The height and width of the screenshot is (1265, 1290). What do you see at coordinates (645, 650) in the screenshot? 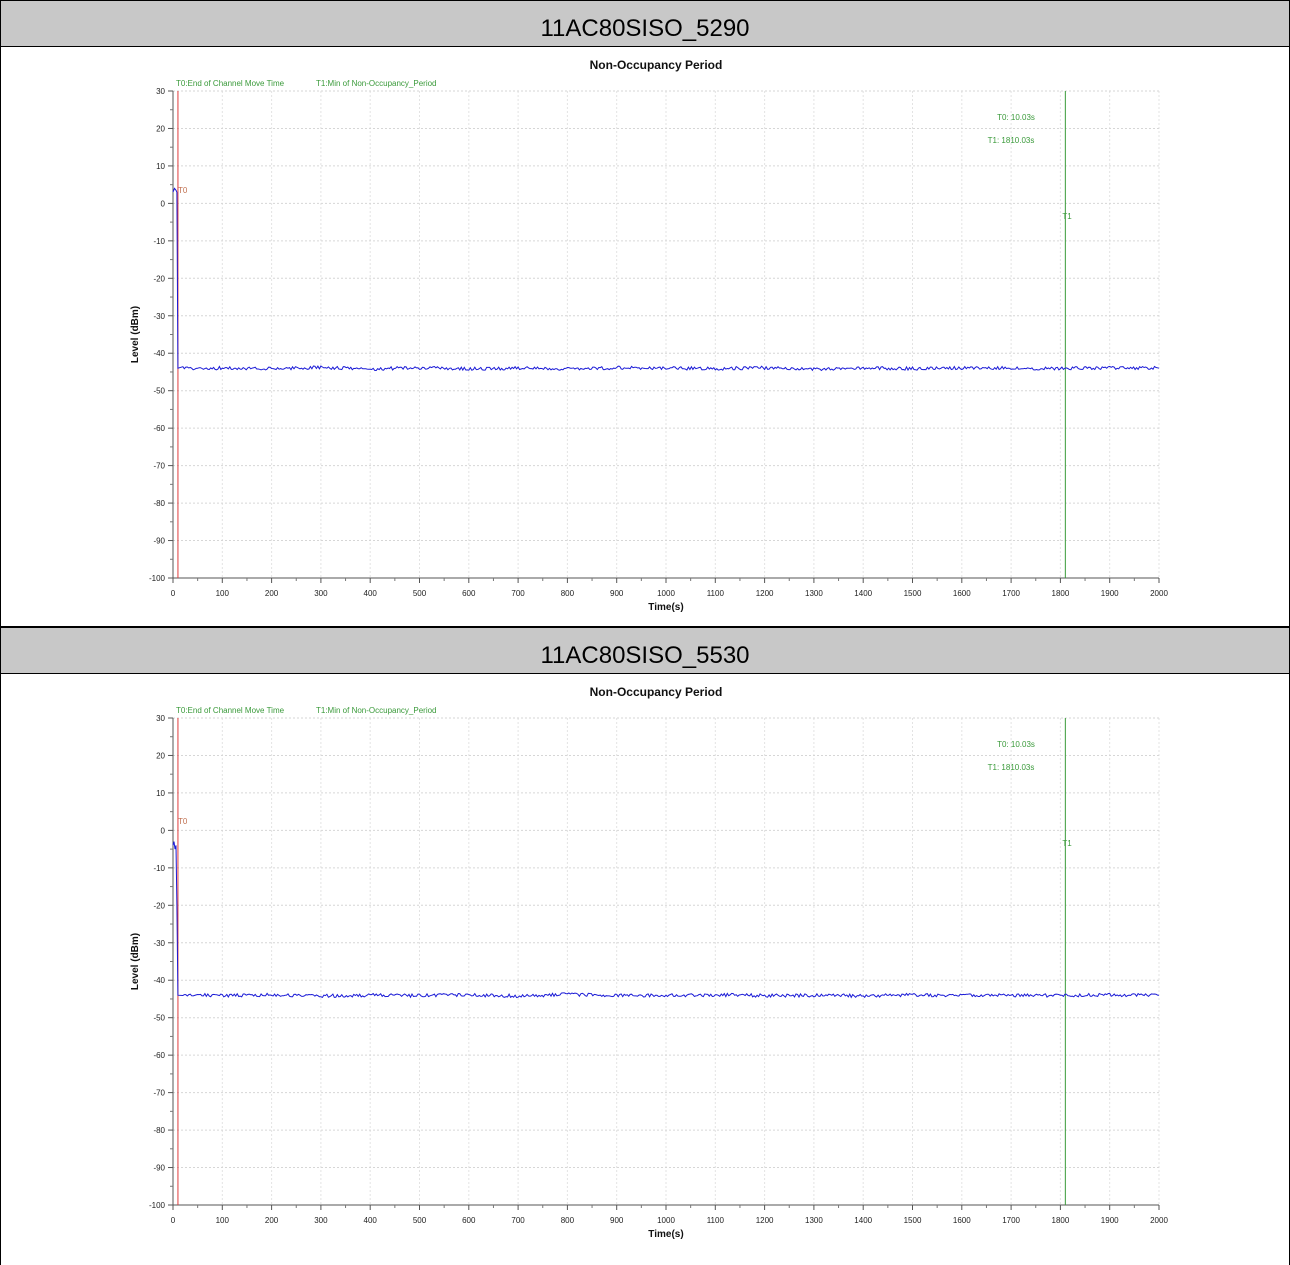
I see `section-header-2: 11AC80SISO_5530` at bounding box center [645, 650].